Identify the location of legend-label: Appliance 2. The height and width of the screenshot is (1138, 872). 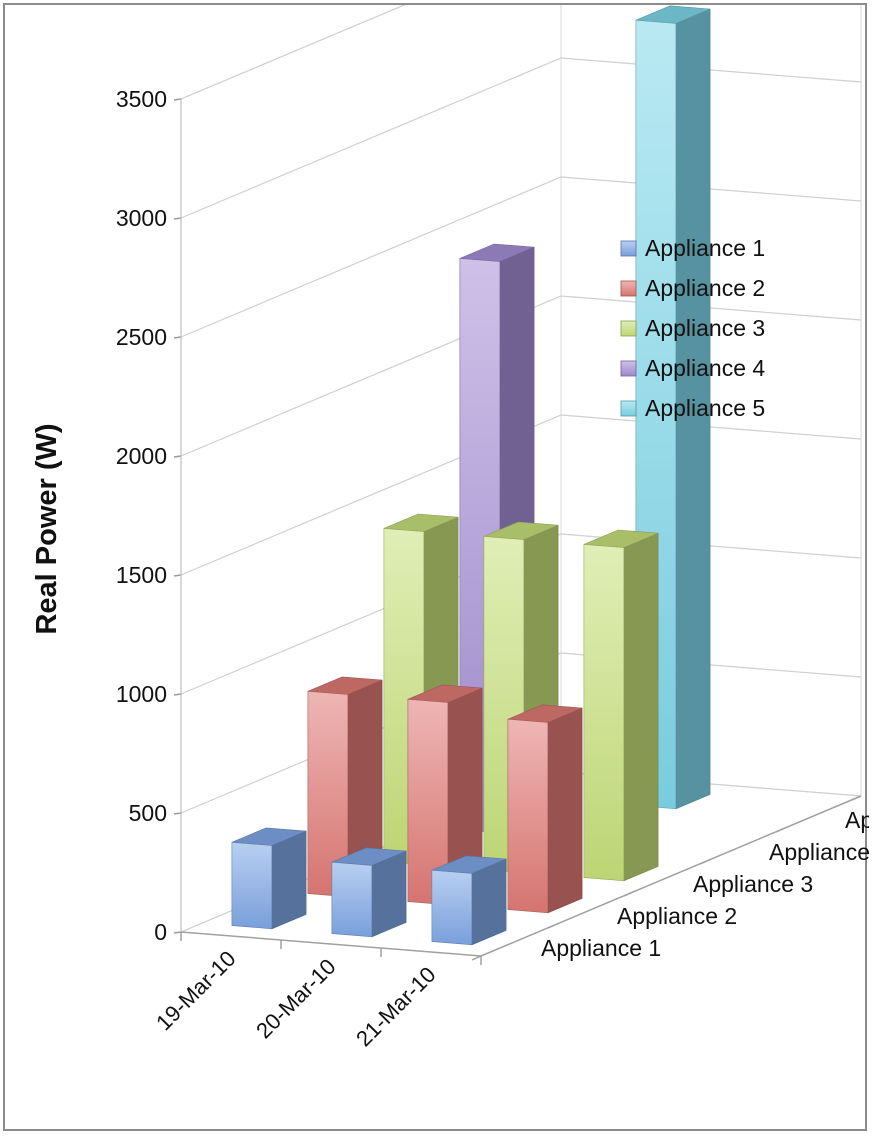
(705, 288).